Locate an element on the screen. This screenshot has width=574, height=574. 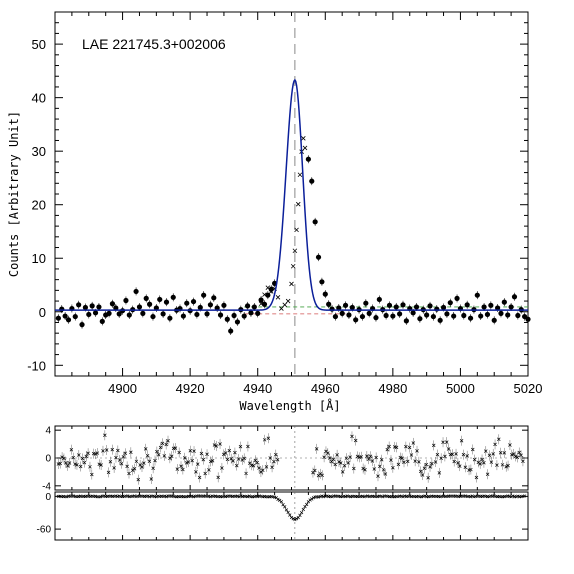
residual-y-tick-label: -4 is located at coordinates (46, 486).